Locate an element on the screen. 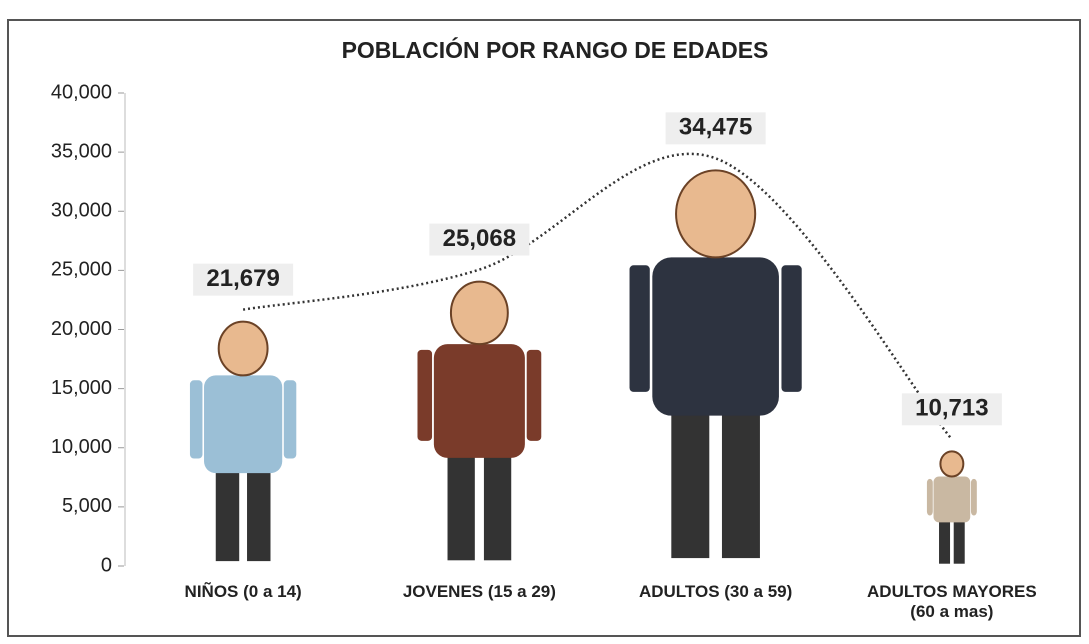  x-tick-label: JOVENES (15 a 29) is located at coordinates (479, 591).